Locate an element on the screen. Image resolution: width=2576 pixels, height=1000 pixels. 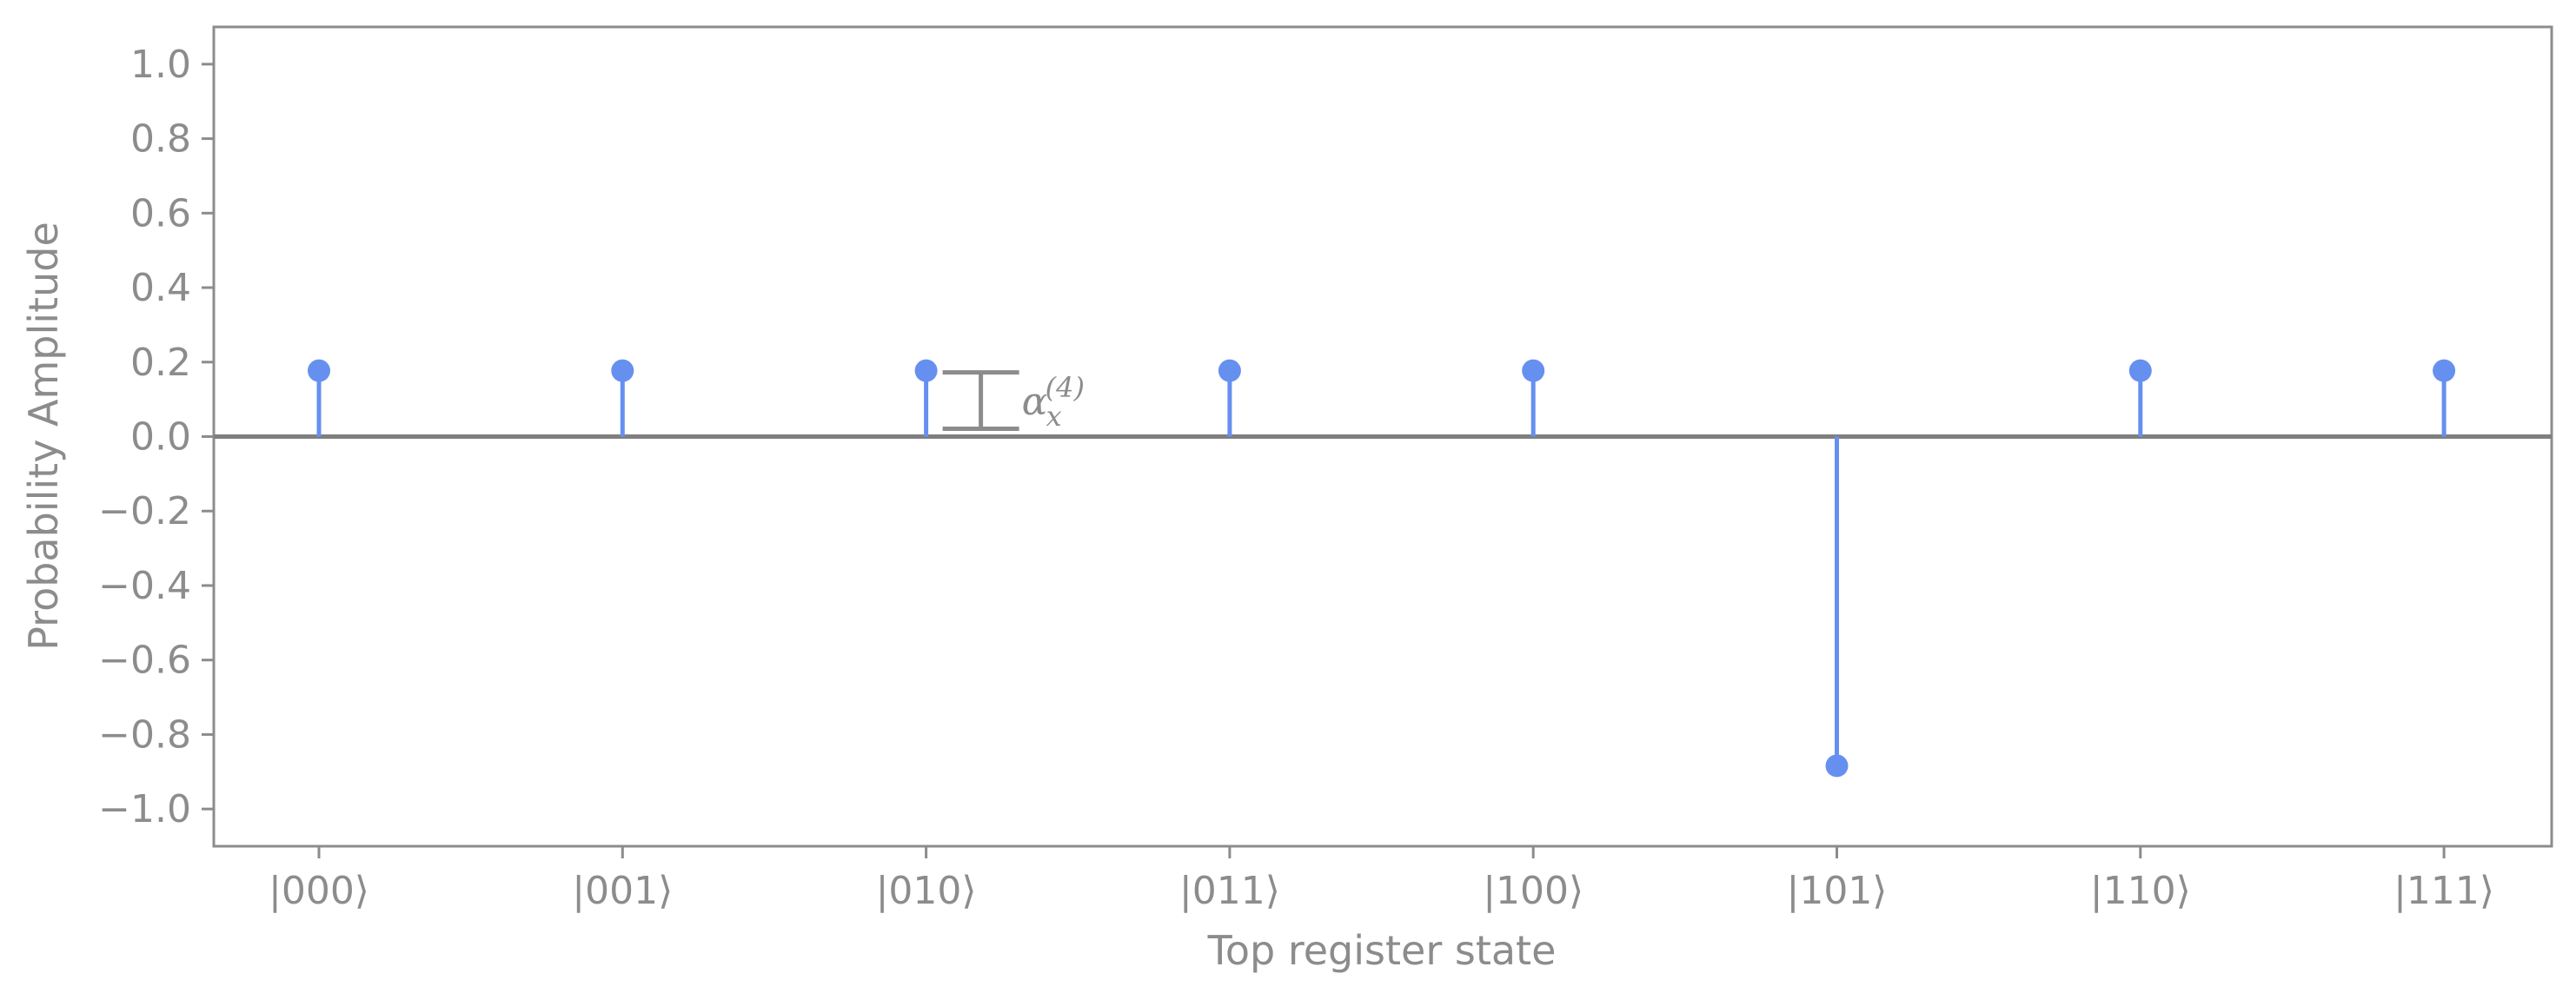
x-tick-label: |111⟩ is located at coordinates (2443, 891).